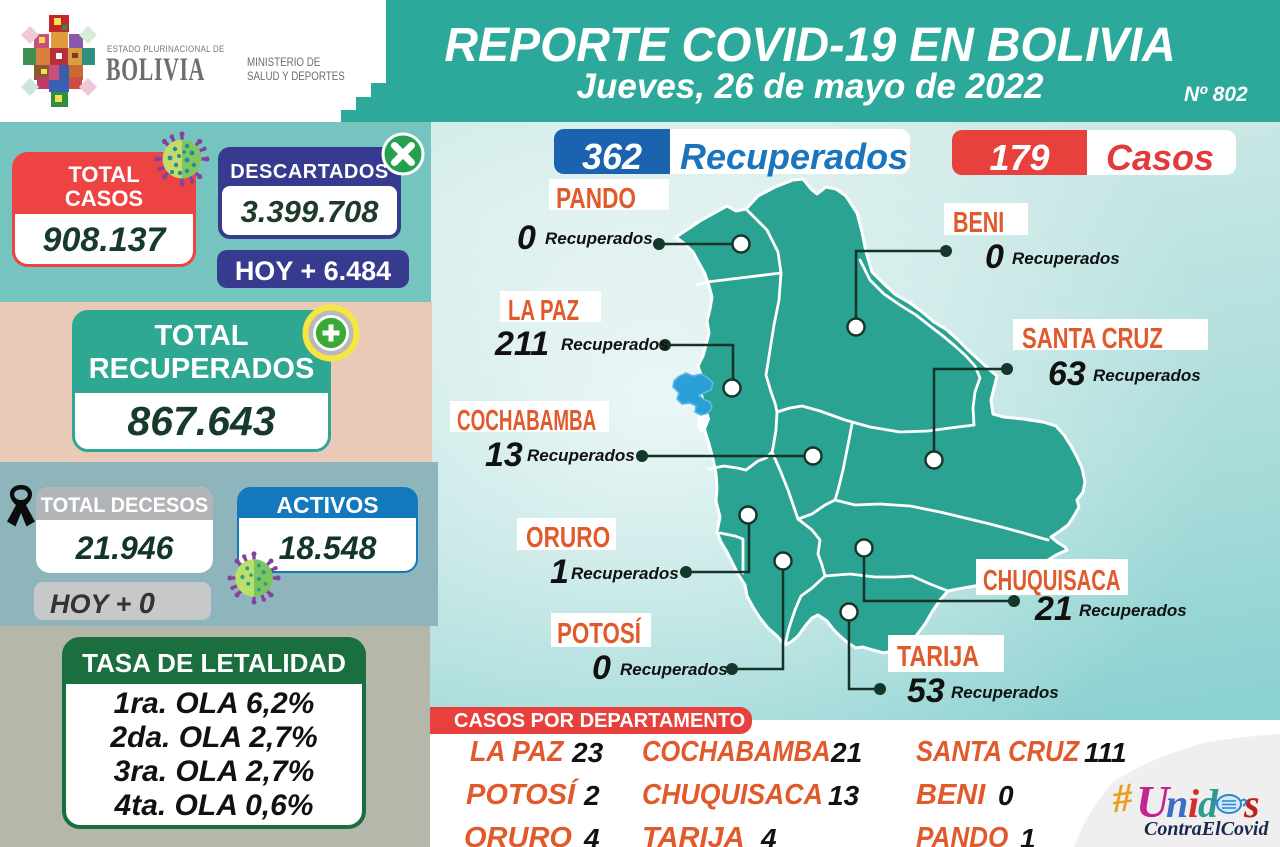 The height and width of the screenshot is (847, 1280). What do you see at coordinates (1251, 803) in the screenshot?
I see `svg-text: s` at bounding box center [1251, 803].